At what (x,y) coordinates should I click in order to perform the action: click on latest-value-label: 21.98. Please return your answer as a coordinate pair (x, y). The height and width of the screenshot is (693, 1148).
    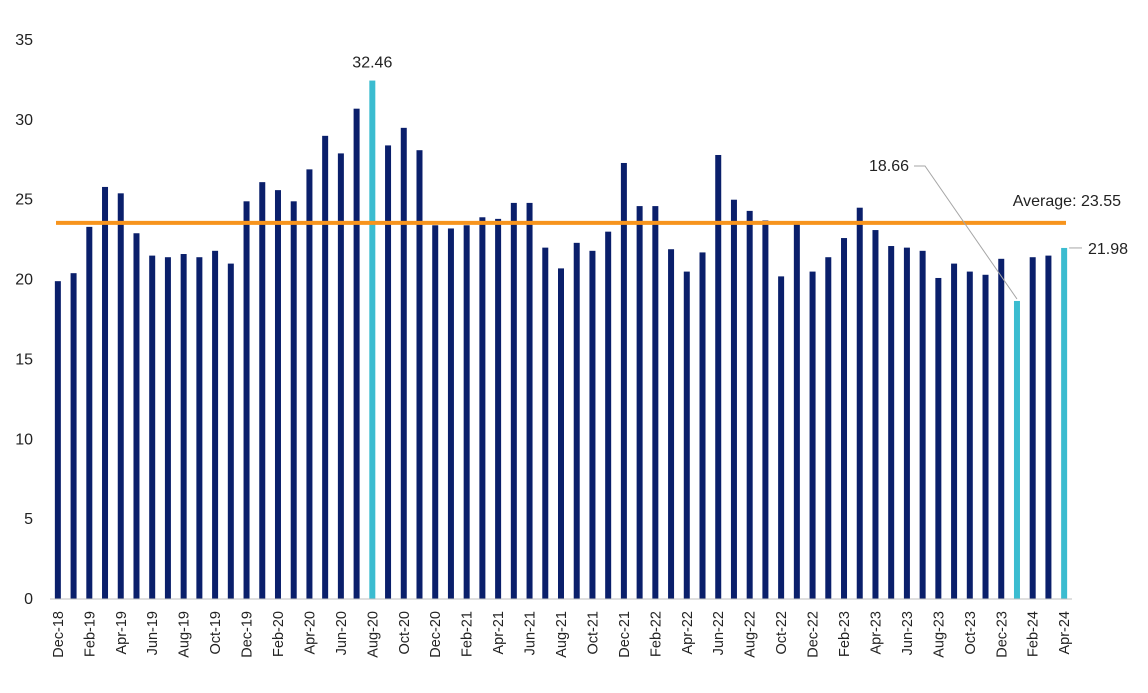
    Looking at the image, I should click on (1108, 249).